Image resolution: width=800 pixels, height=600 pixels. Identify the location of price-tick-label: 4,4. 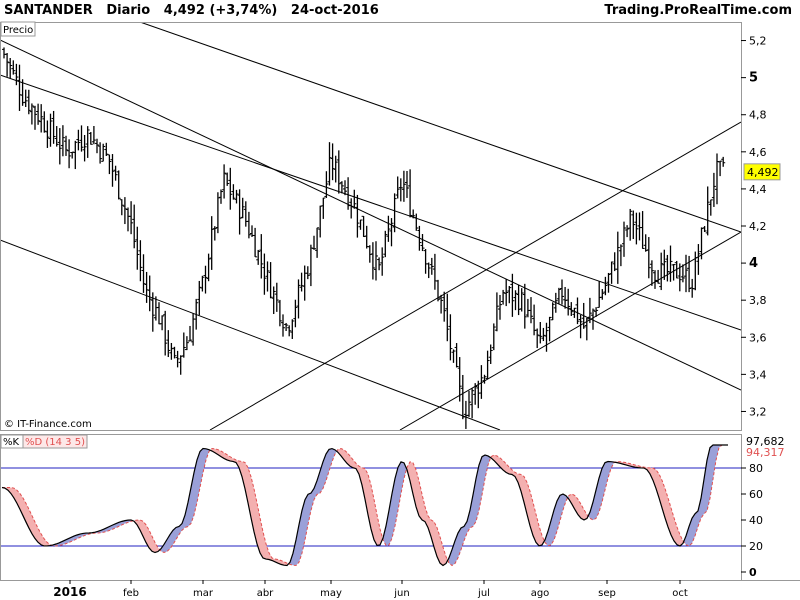
(758, 189).